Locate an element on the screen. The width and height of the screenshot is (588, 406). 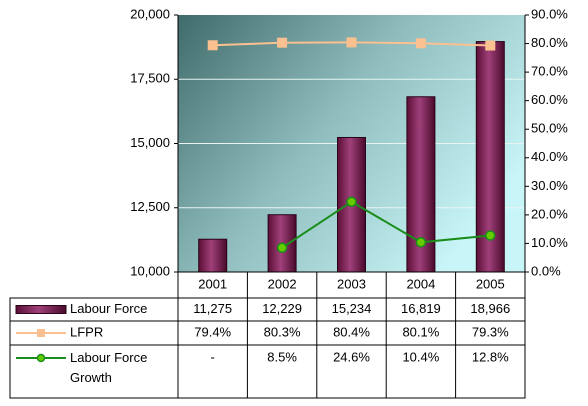
y-tick-label: 10,000 is located at coordinates (150, 270).